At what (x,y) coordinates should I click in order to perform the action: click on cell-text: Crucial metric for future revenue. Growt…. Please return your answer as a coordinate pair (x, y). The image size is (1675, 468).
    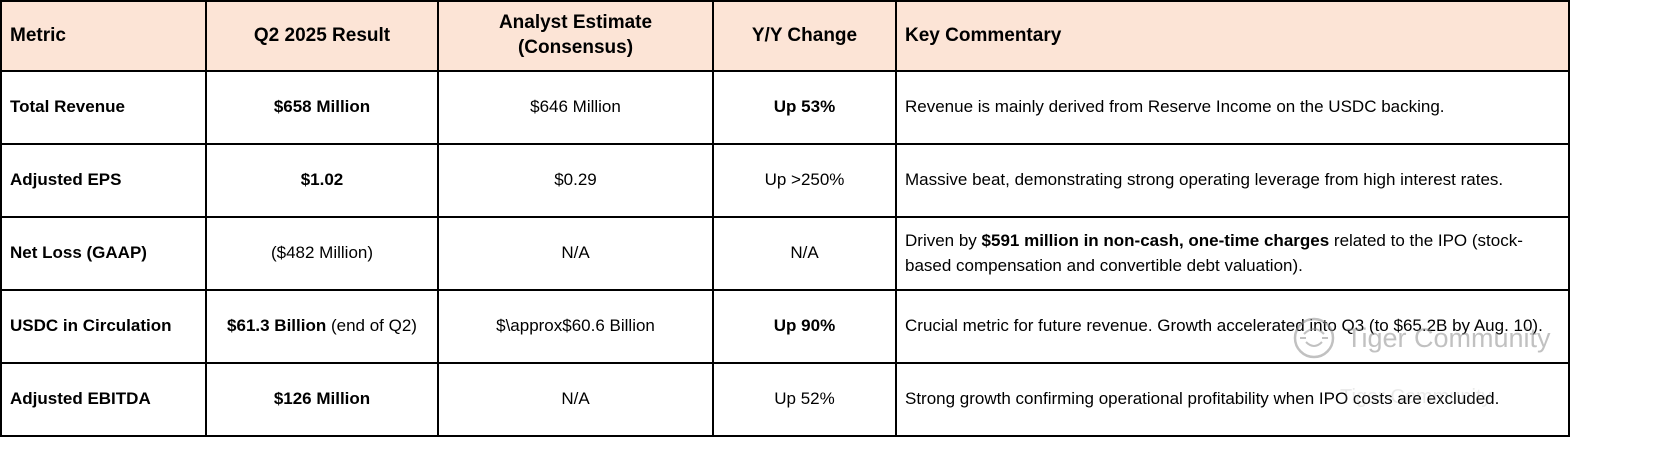
    Looking at the image, I should click on (1224, 326).